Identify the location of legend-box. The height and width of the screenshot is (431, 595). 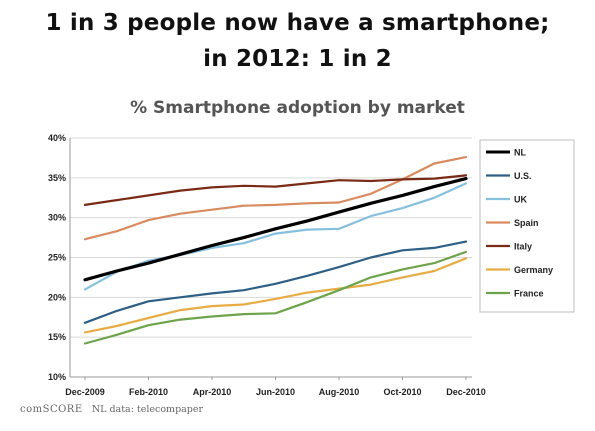
(527, 226).